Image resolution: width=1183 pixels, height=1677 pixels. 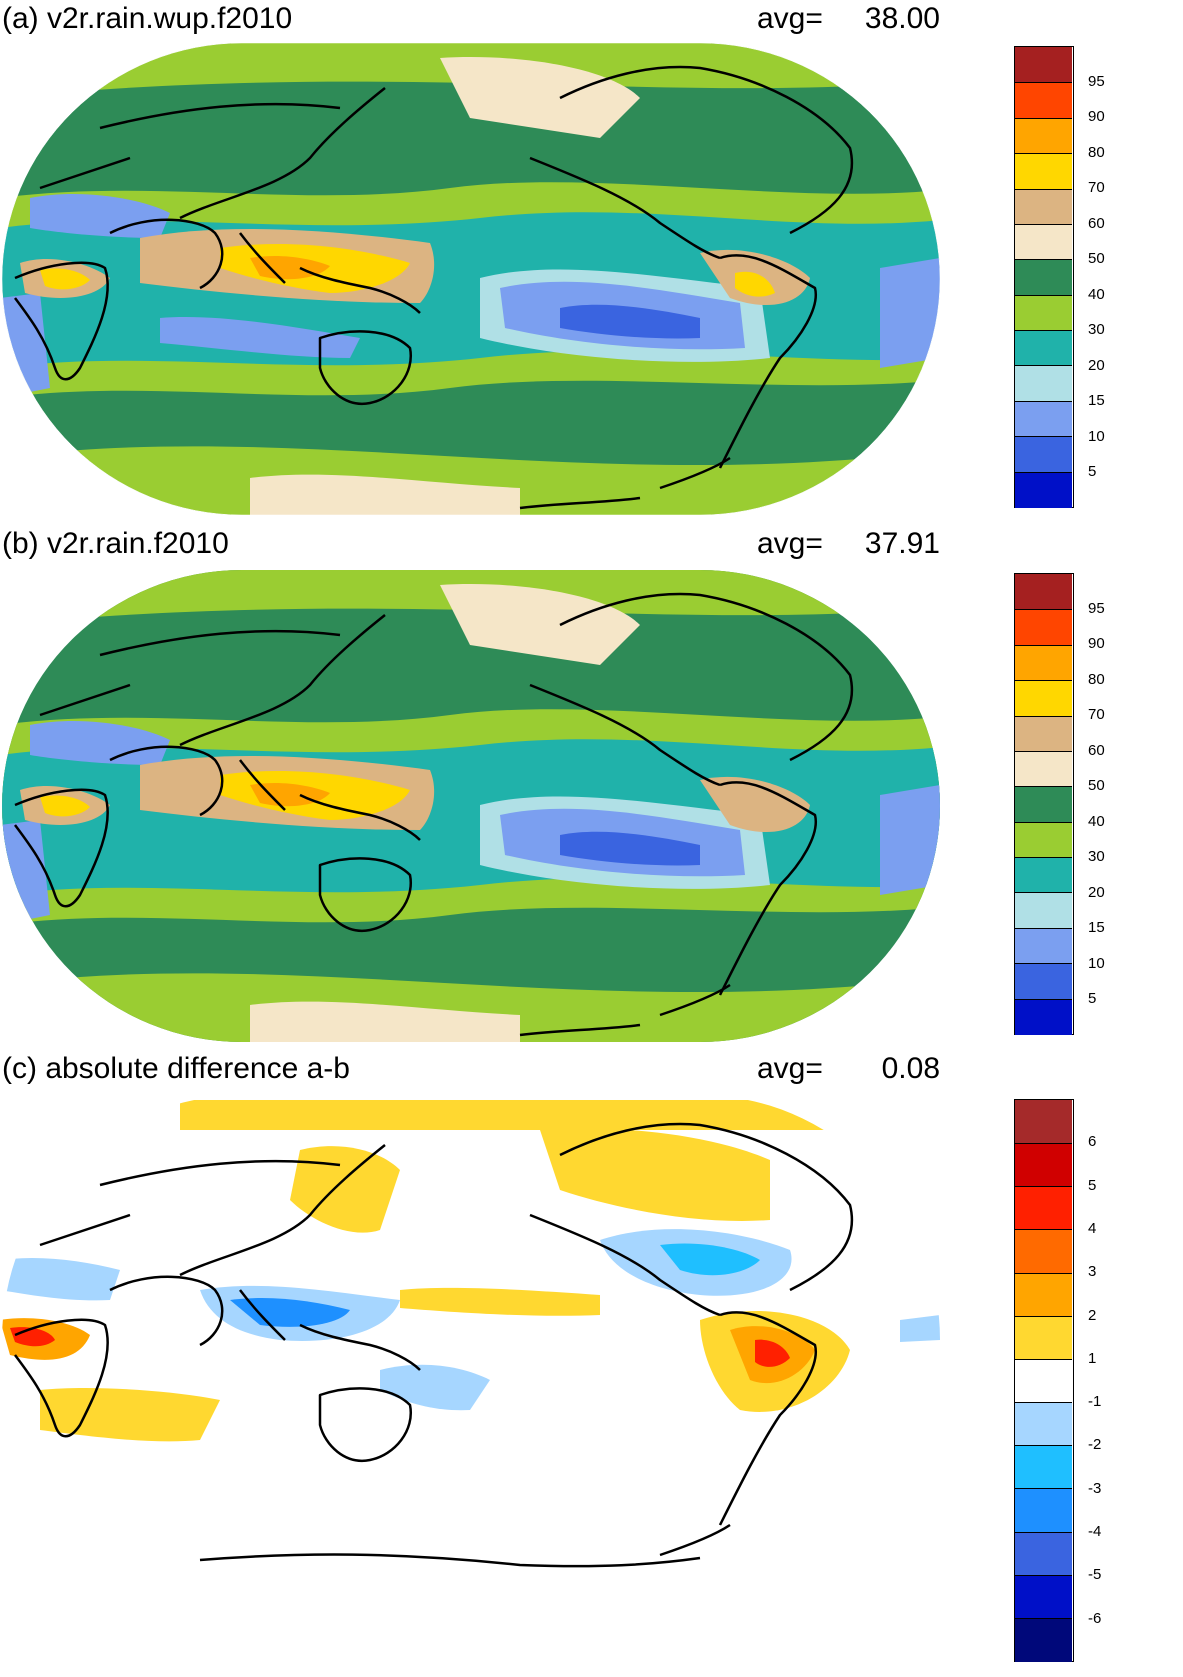 I want to click on colorbar-label: -3, so click(x=1095, y=1488).